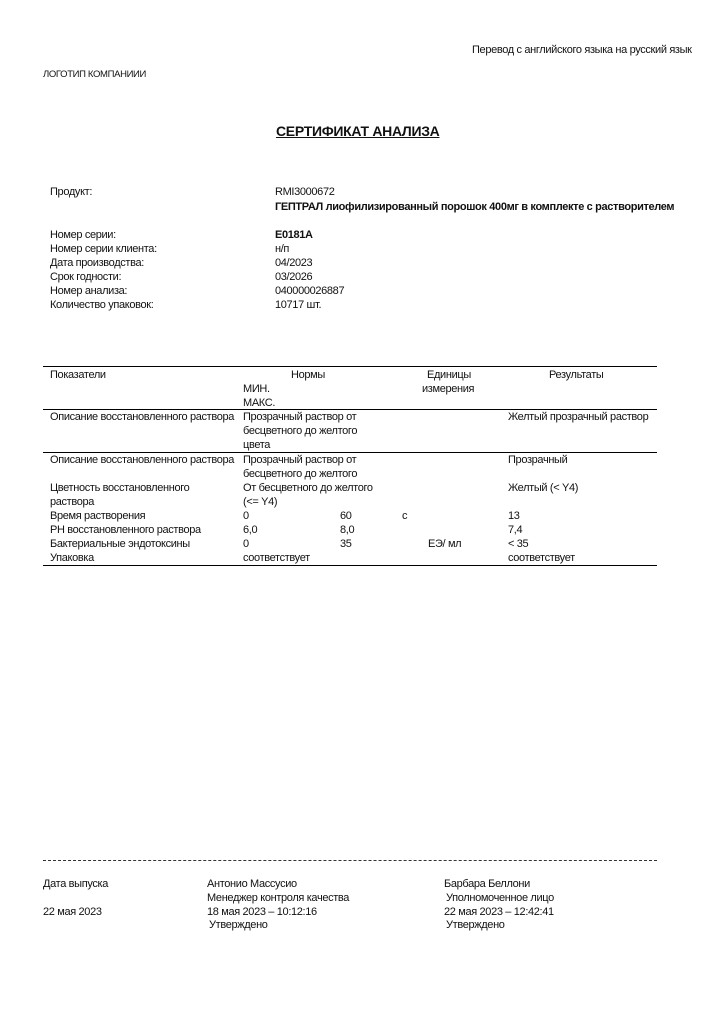  Describe the element at coordinates (538, 460) in the screenshot. I see `row-result: Прозрачный` at that location.